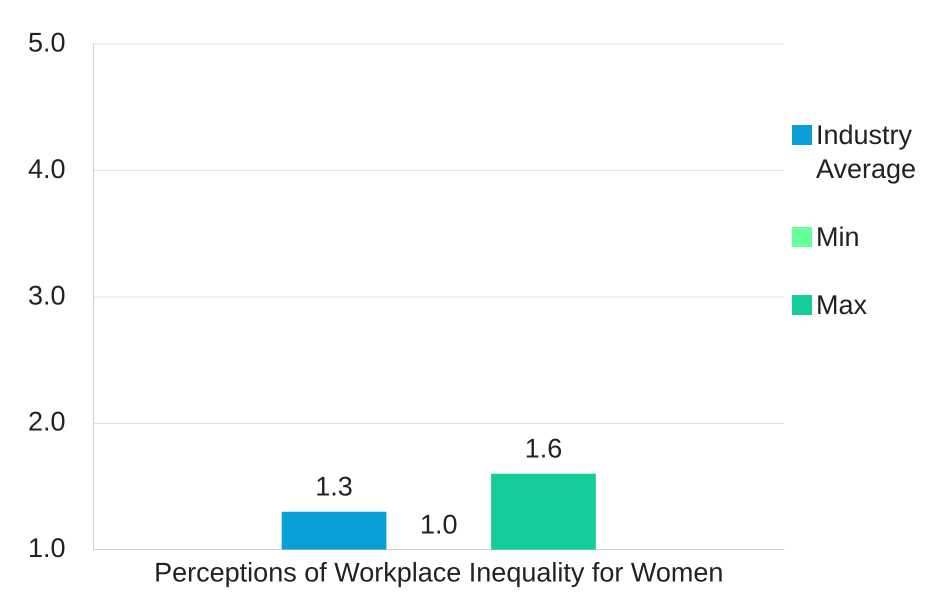 Image resolution: width=950 pixels, height=598 pixels. What do you see at coordinates (47, 548) in the screenshot?
I see `y-tick-label: 1.0` at bounding box center [47, 548].